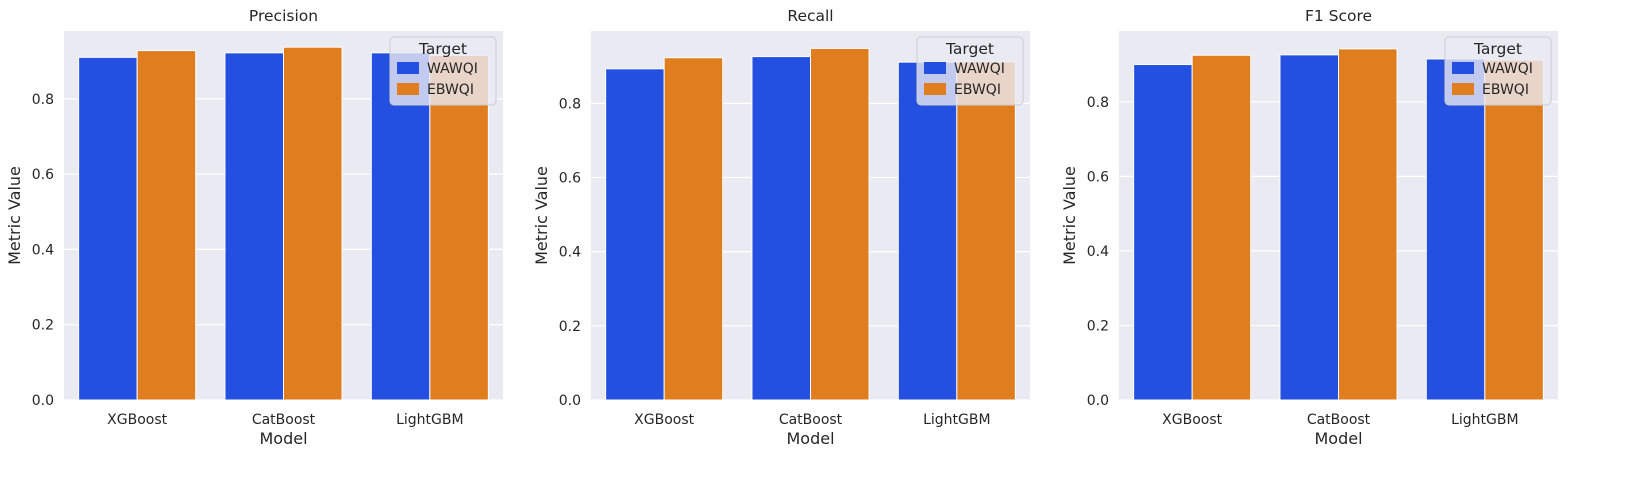 The image size is (1625, 477). I want to click on chart-title: F1 Score, so click(1338, 16).